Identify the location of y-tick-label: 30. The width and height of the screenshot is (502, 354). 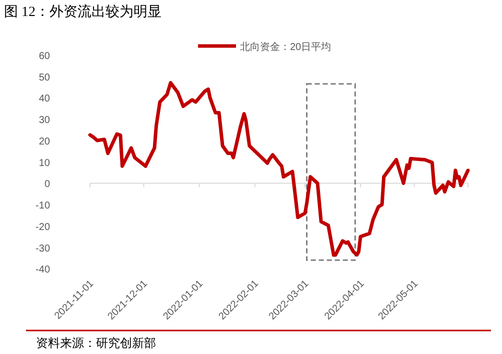
(44, 120).